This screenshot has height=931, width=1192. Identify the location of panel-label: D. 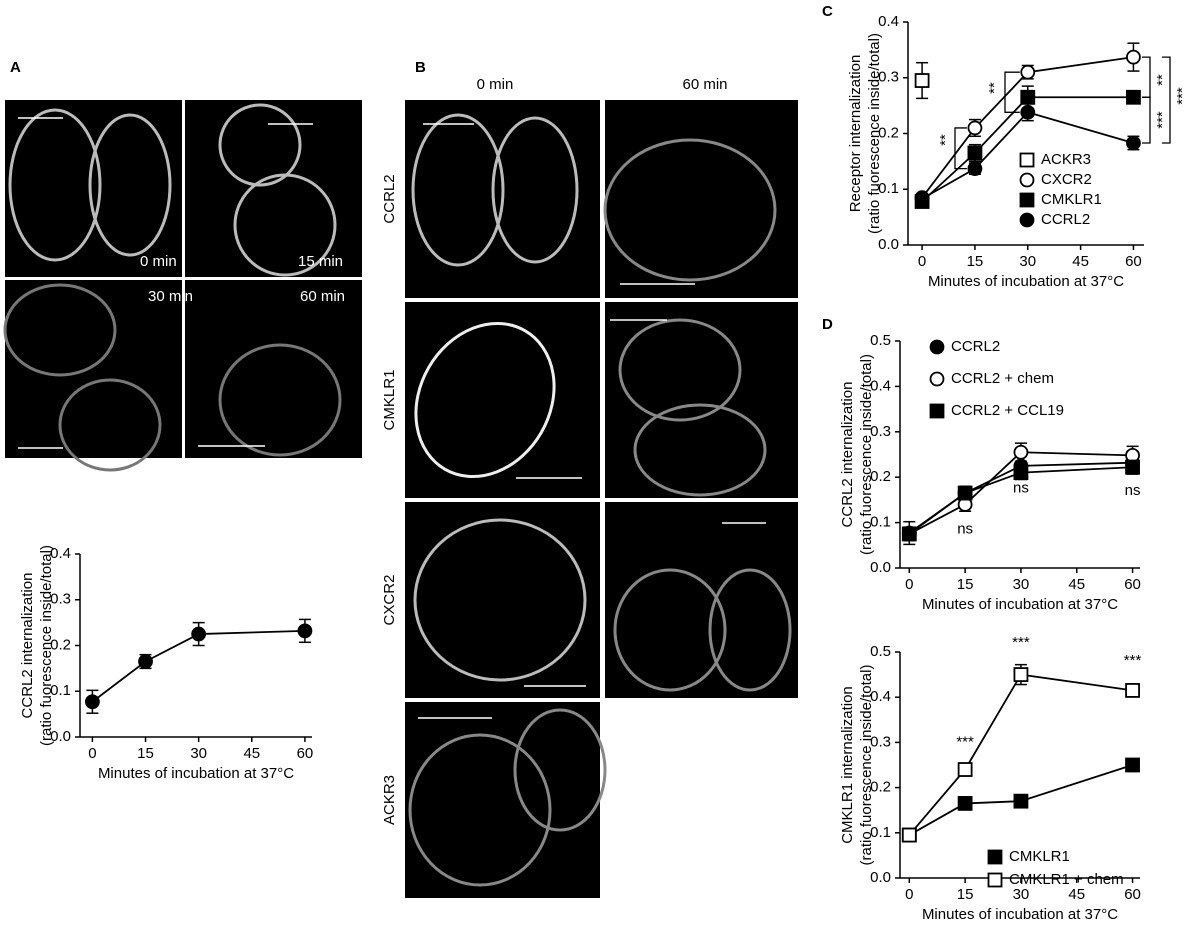
(827, 324).